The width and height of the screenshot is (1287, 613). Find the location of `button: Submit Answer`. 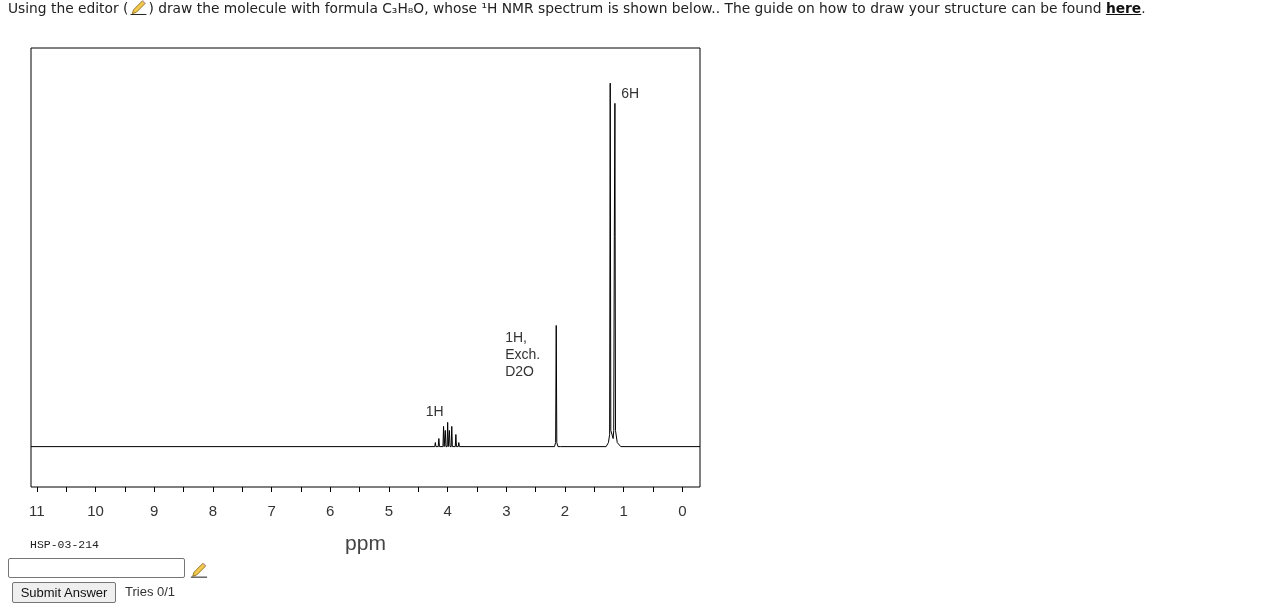

button: Submit Answer is located at coordinates (64, 592).